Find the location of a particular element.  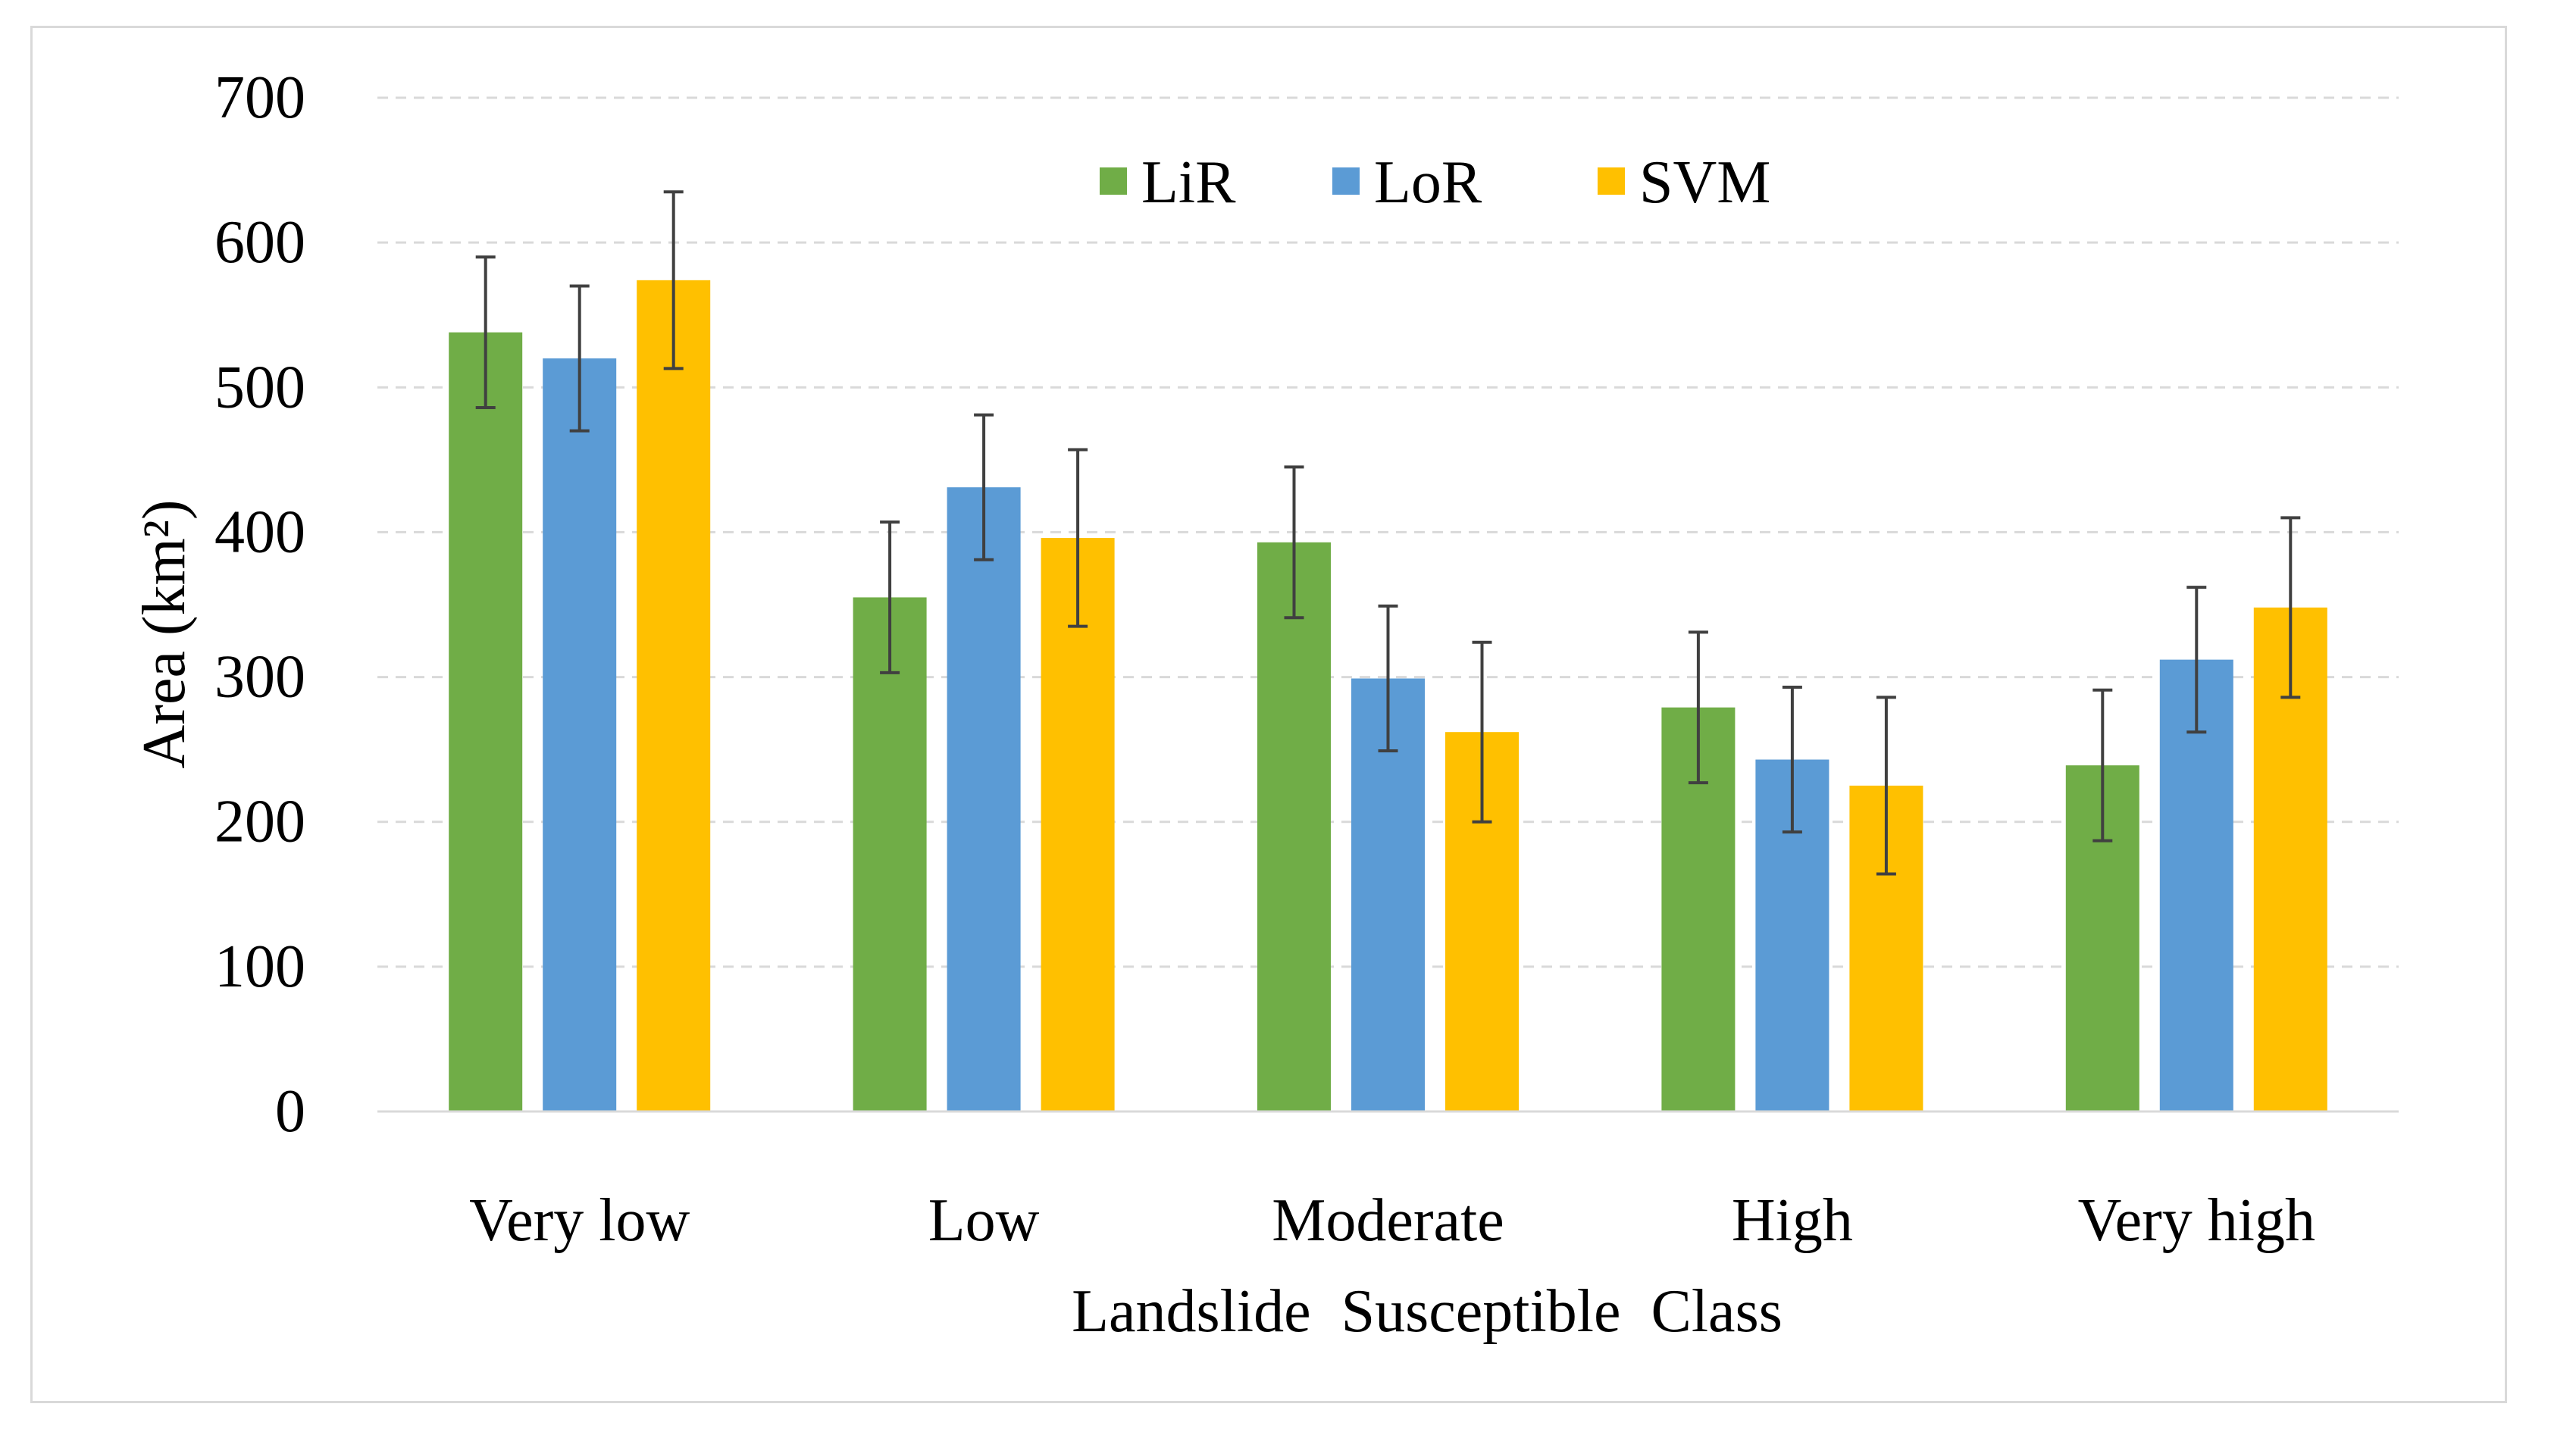

legend-swatch-lor is located at coordinates (1346, 181).